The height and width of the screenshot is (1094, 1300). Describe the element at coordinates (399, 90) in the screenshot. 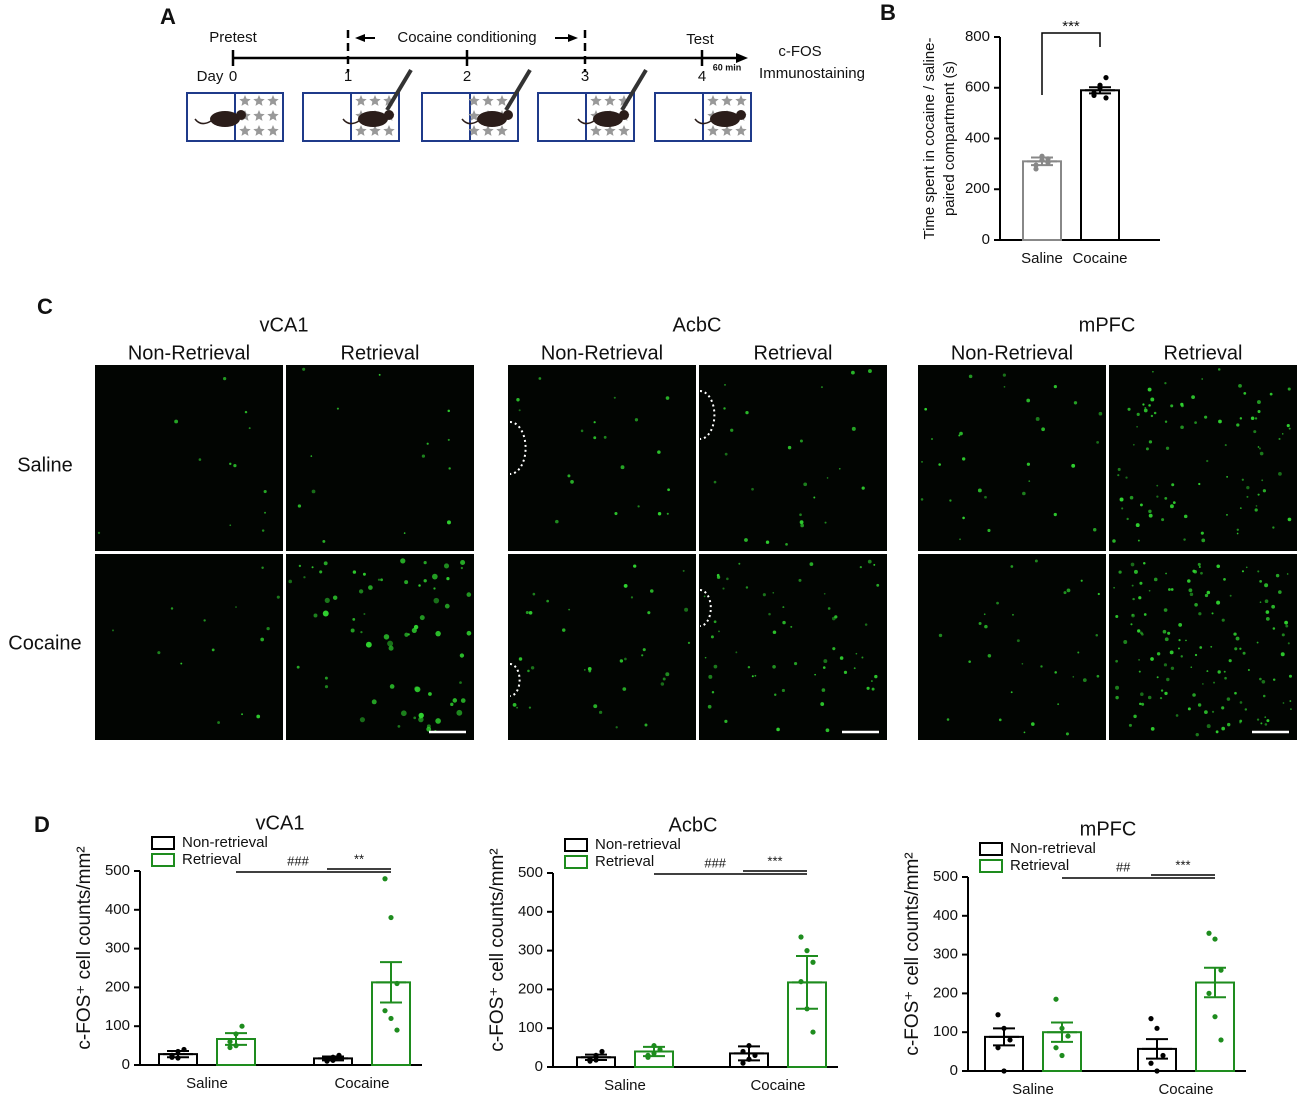

I see `syringe` at that location.